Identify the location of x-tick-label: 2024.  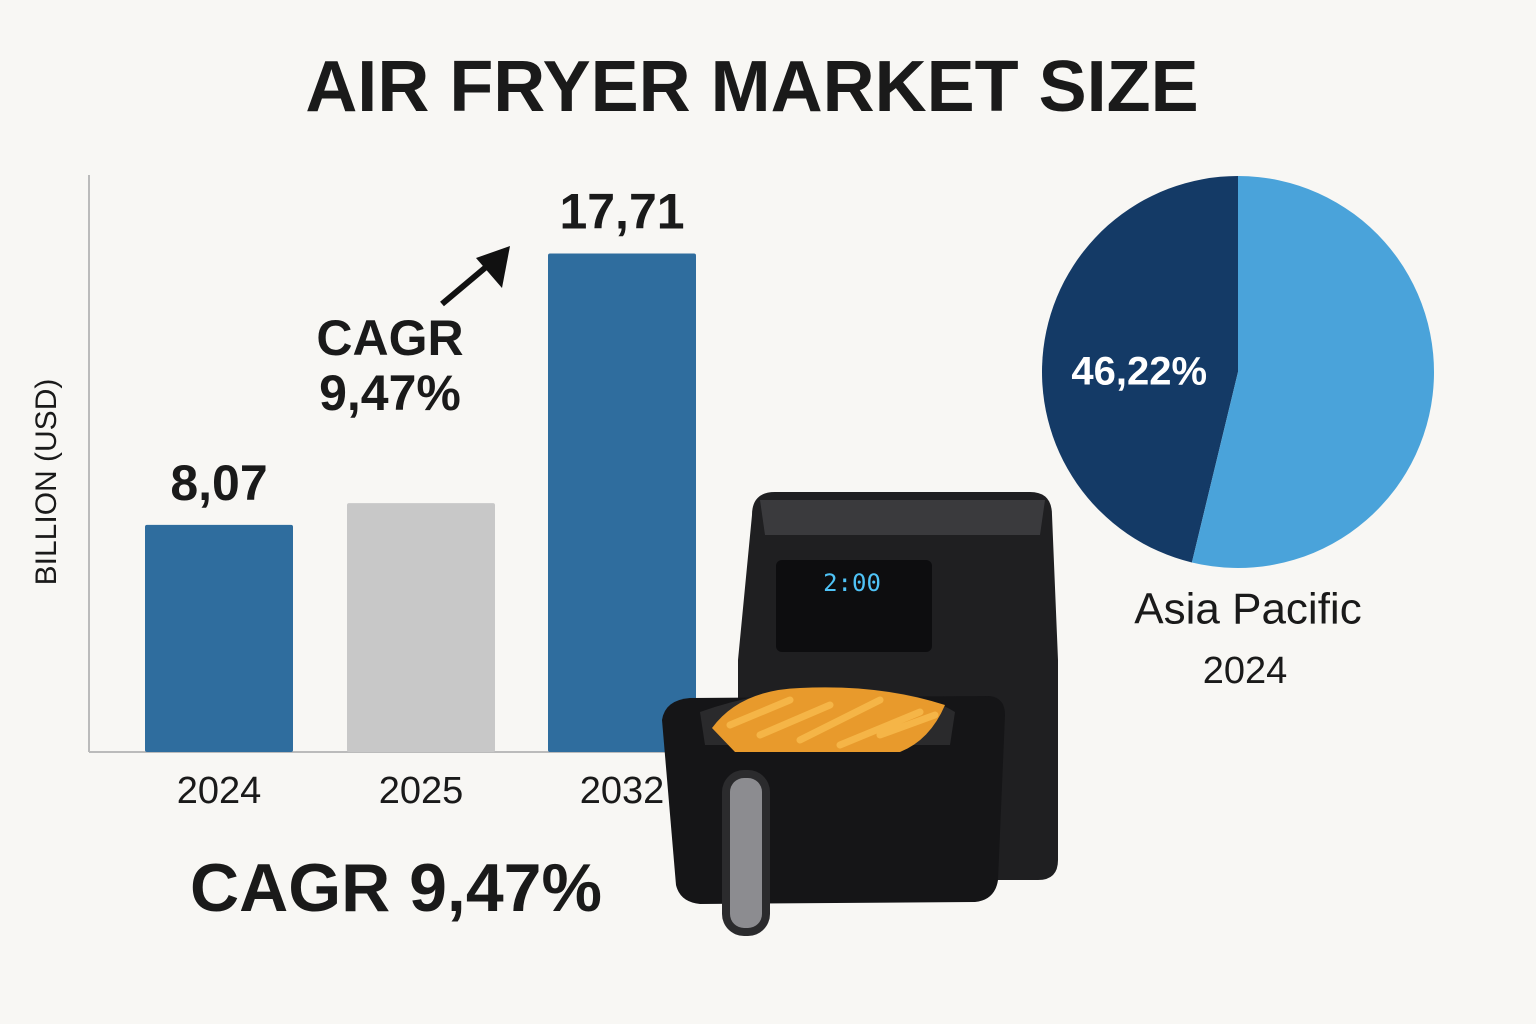
(219, 791).